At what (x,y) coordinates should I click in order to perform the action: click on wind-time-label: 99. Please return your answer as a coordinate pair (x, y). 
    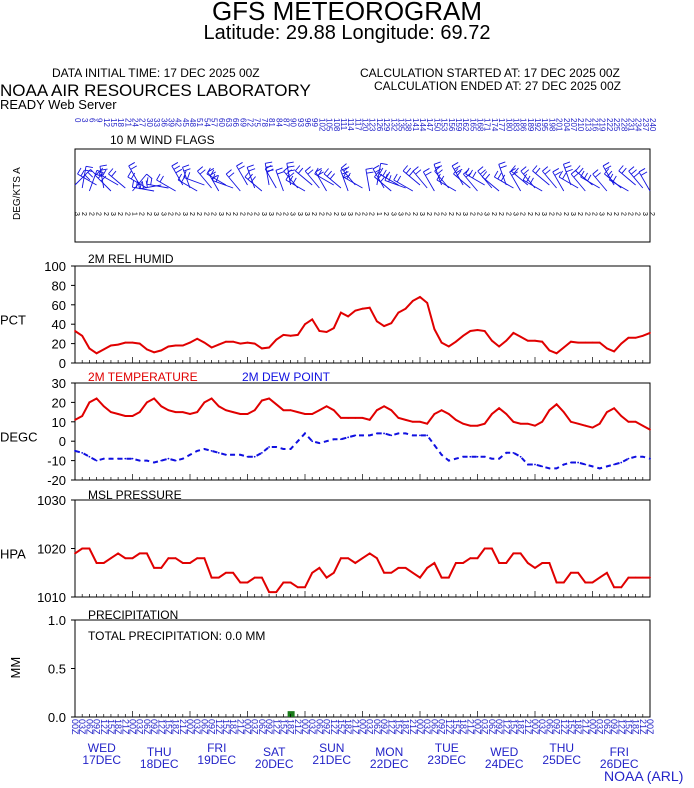
    Looking at the image, I should click on (314, 122).